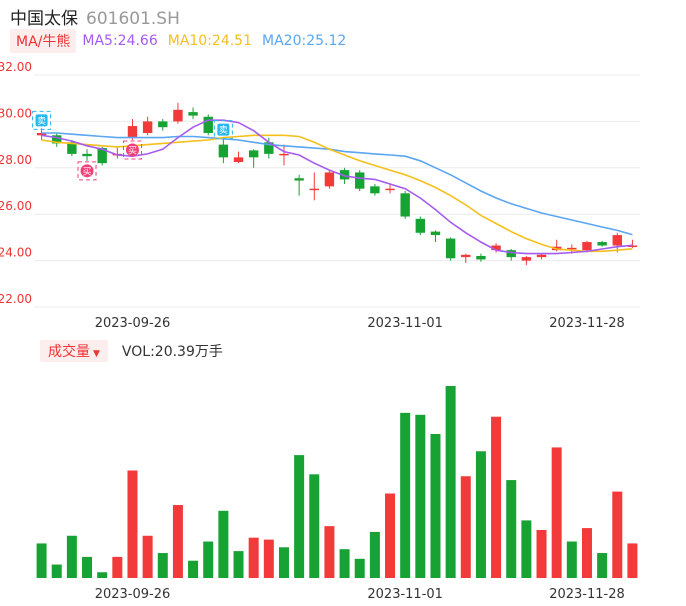  What do you see at coordinates (405, 594) in the screenshot?
I see `x-tick-label: 2023-11-01` at bounding box center [405, 594].